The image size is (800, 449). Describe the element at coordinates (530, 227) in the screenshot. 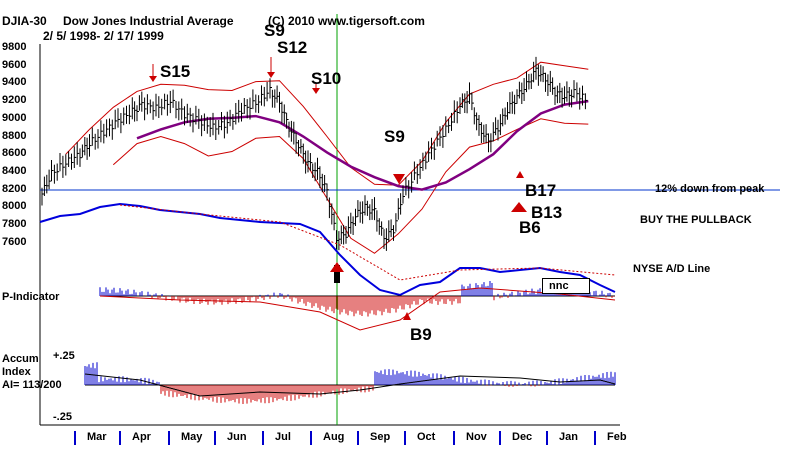

I see `signal-b6: B6` at that location.